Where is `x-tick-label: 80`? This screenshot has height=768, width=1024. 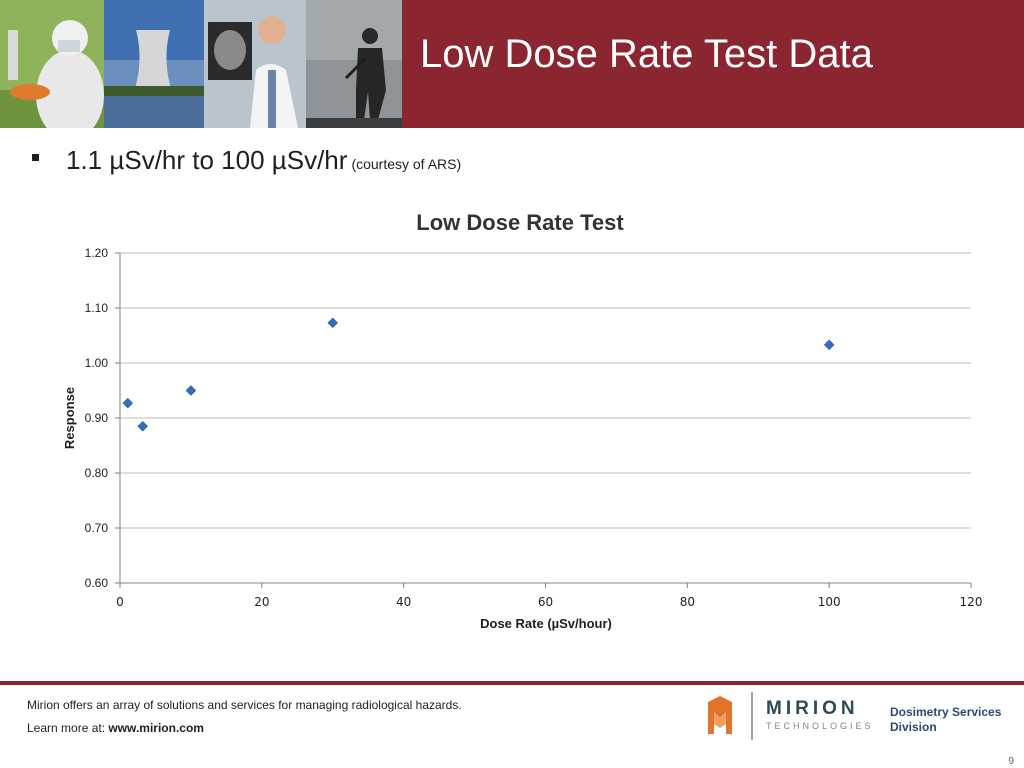 x-tick-label: 80 is located at coordinates (687, 602).